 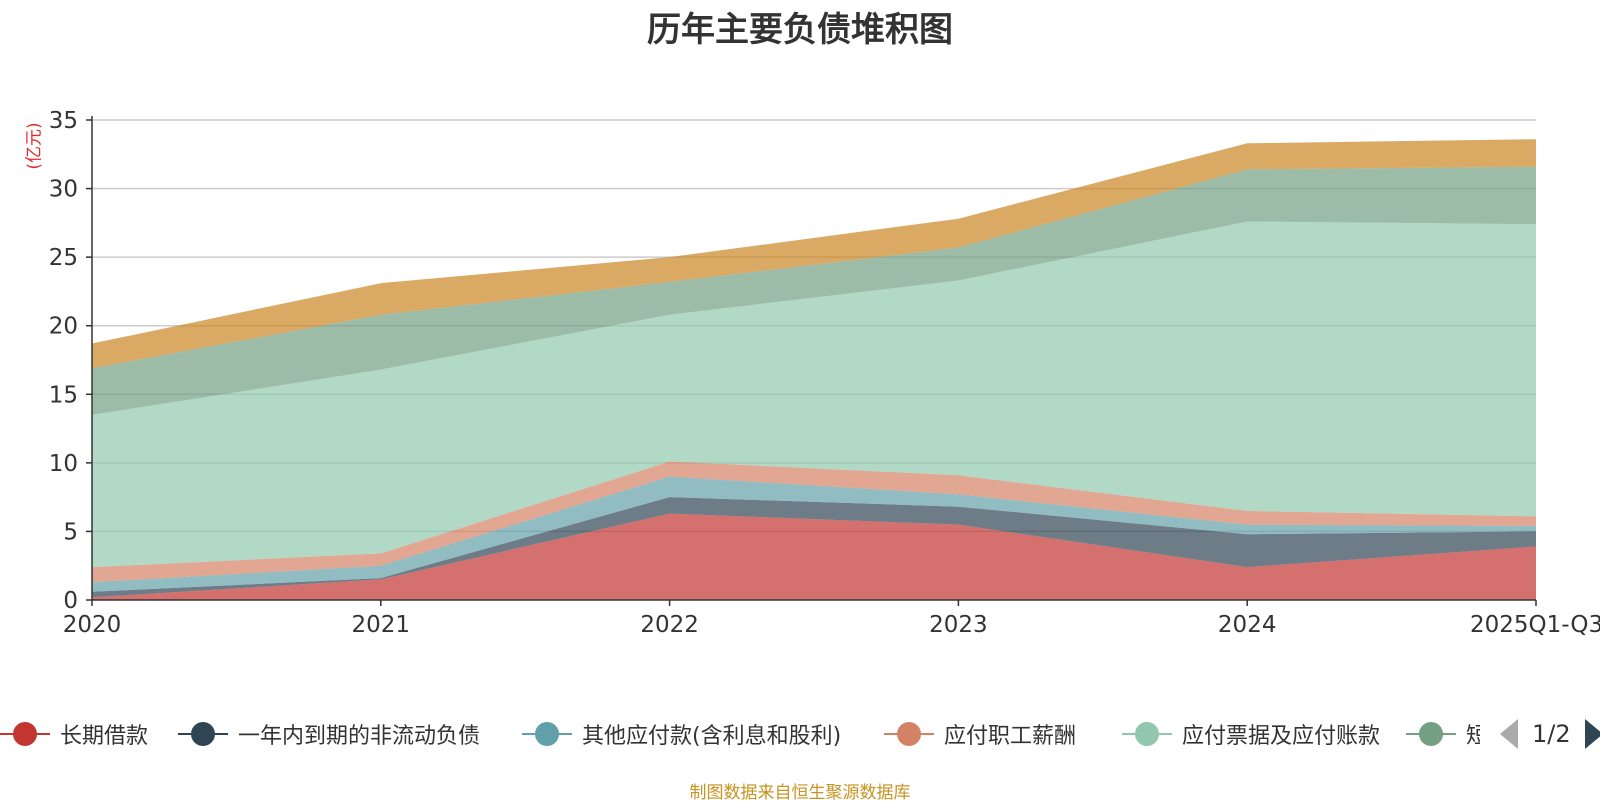 I want to click on chart-title: 历年主要负债堆积图, so click(x=800, y=30).